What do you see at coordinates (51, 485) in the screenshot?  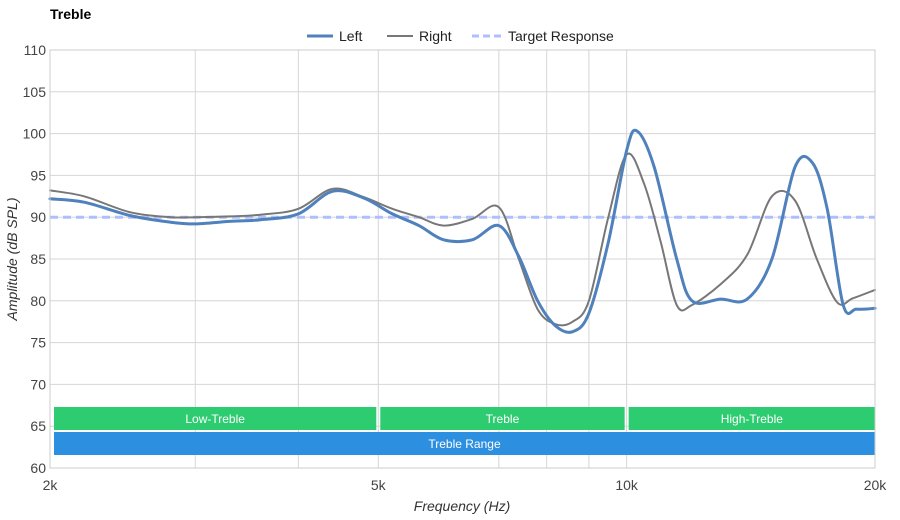 I see `x-tick-label: 2k` at bounding box center [51, 485].